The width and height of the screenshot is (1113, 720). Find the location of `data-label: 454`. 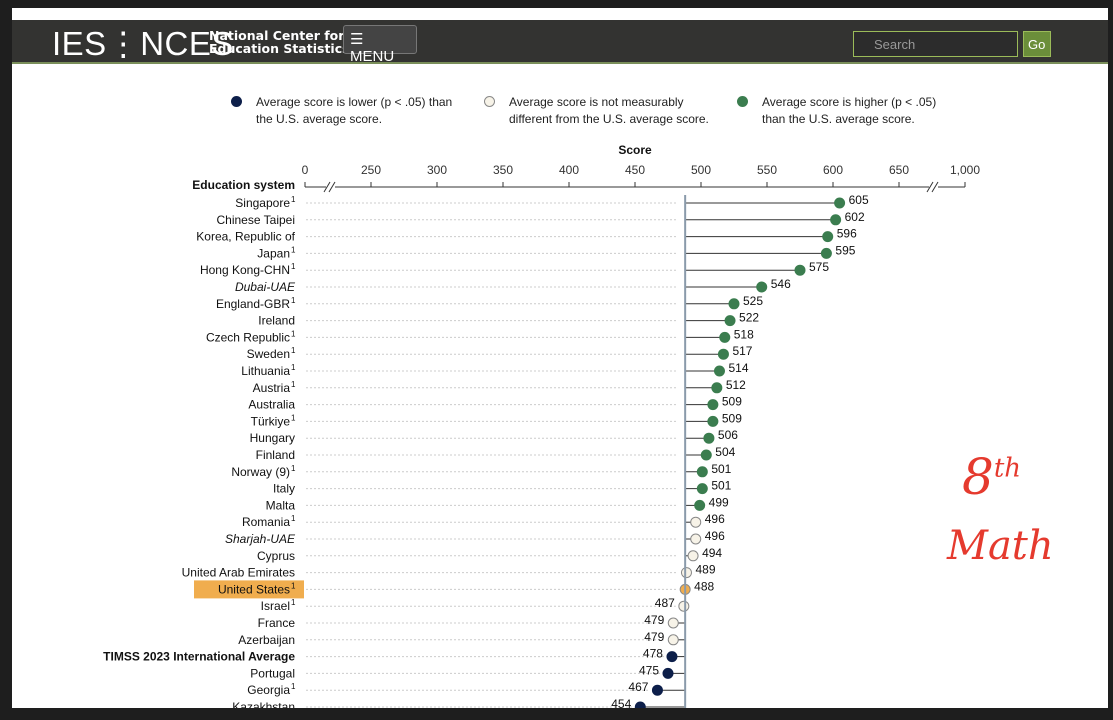

data-label: 454 is located at coordinates (621, 702).